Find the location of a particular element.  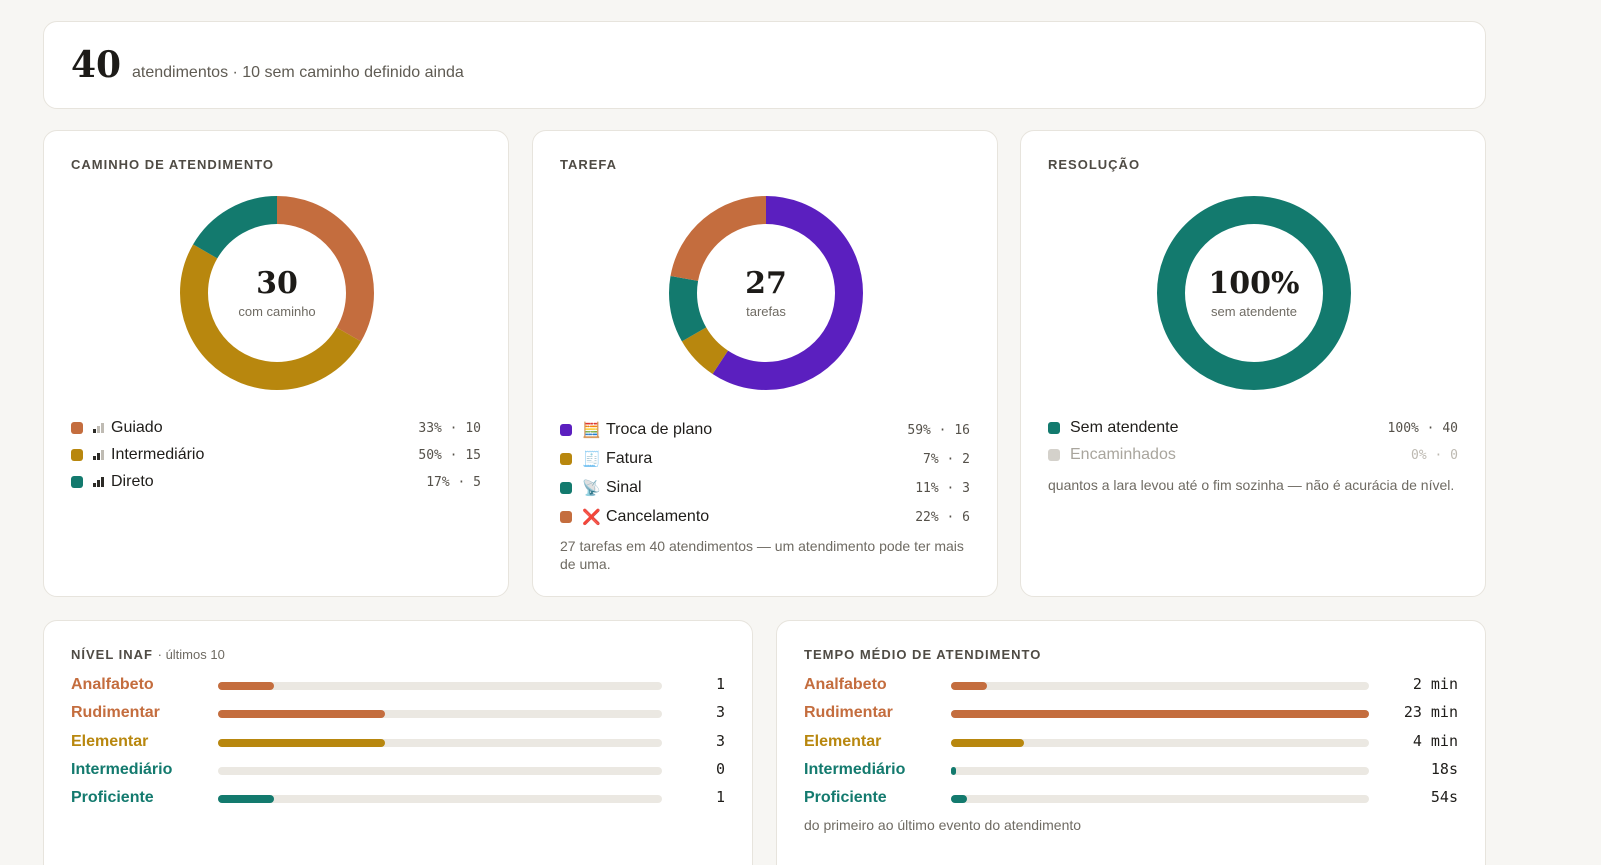

caminho-slice-intermediário is located at coordinates (277, 293).